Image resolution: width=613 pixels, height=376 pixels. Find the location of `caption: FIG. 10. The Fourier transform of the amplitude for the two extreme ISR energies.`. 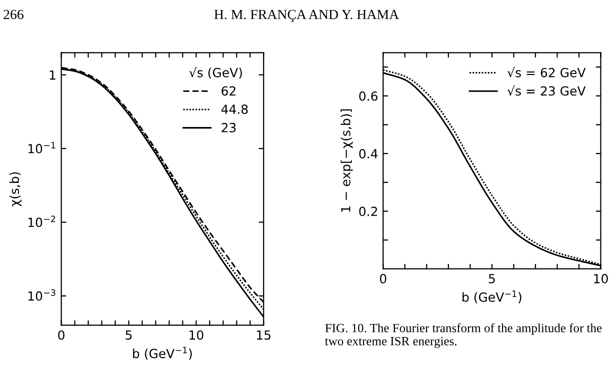

caption: FIG. 10. The Fourier transform of the amplitude for the two extreme ISR energies. is located at coordinates (463, 335).